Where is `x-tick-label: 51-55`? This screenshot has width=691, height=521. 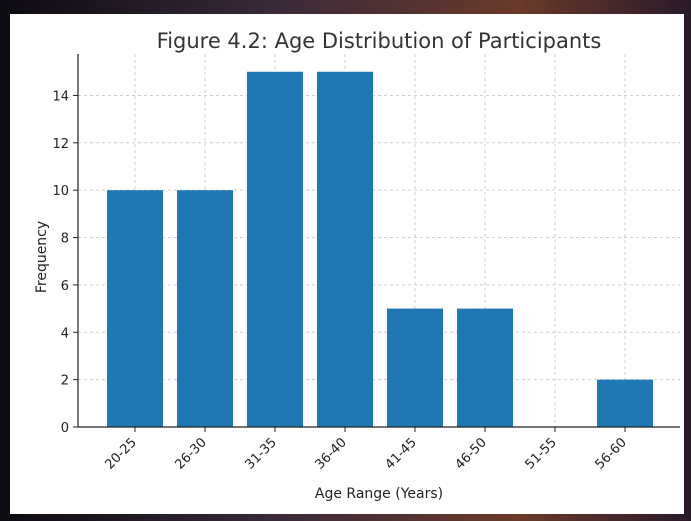
x-tick-label: 51-55 is located at coordinates (541, 453).